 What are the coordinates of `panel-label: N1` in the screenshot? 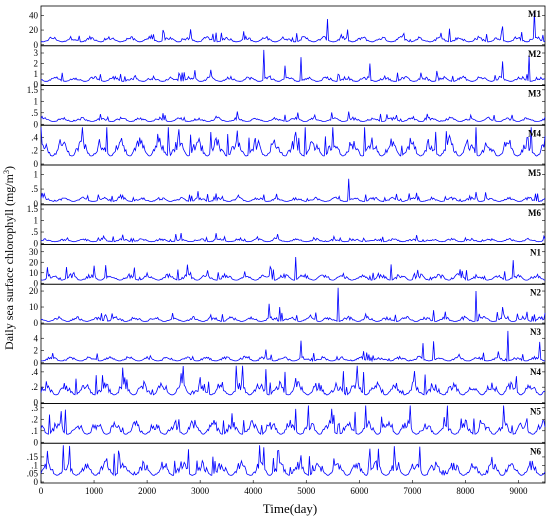 It's located at (535, 253).